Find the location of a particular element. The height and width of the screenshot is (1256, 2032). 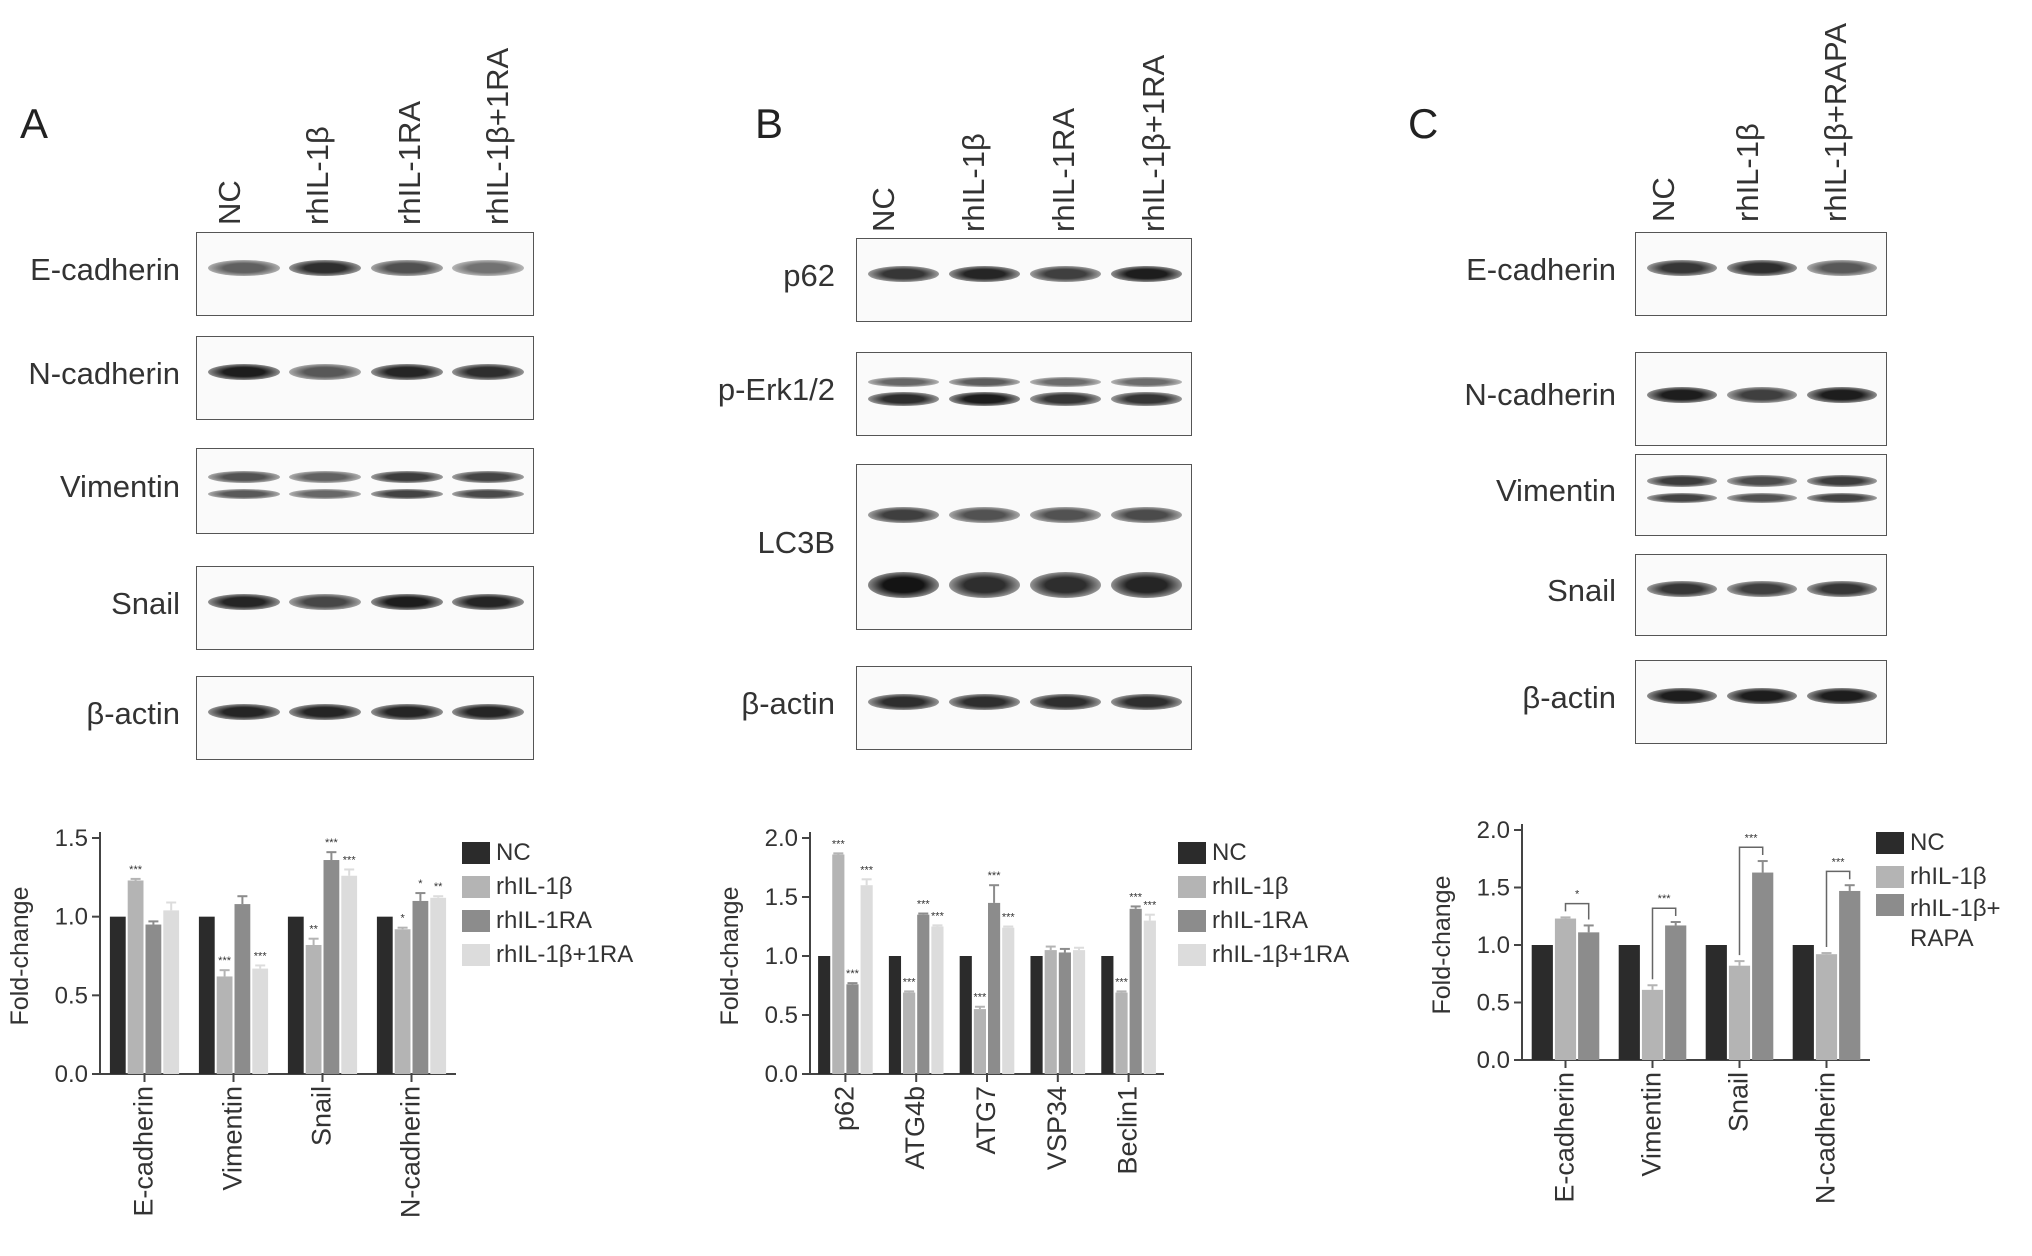

legend-item: rhIL-1RA is located at coordinates (1263, 921).